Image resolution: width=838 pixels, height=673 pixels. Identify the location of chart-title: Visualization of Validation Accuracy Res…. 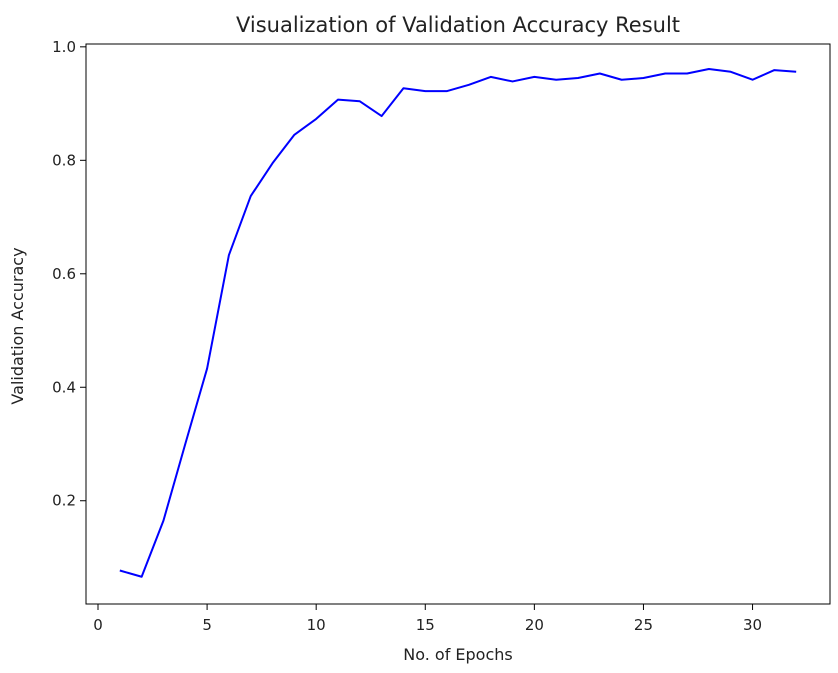
(458, 25).